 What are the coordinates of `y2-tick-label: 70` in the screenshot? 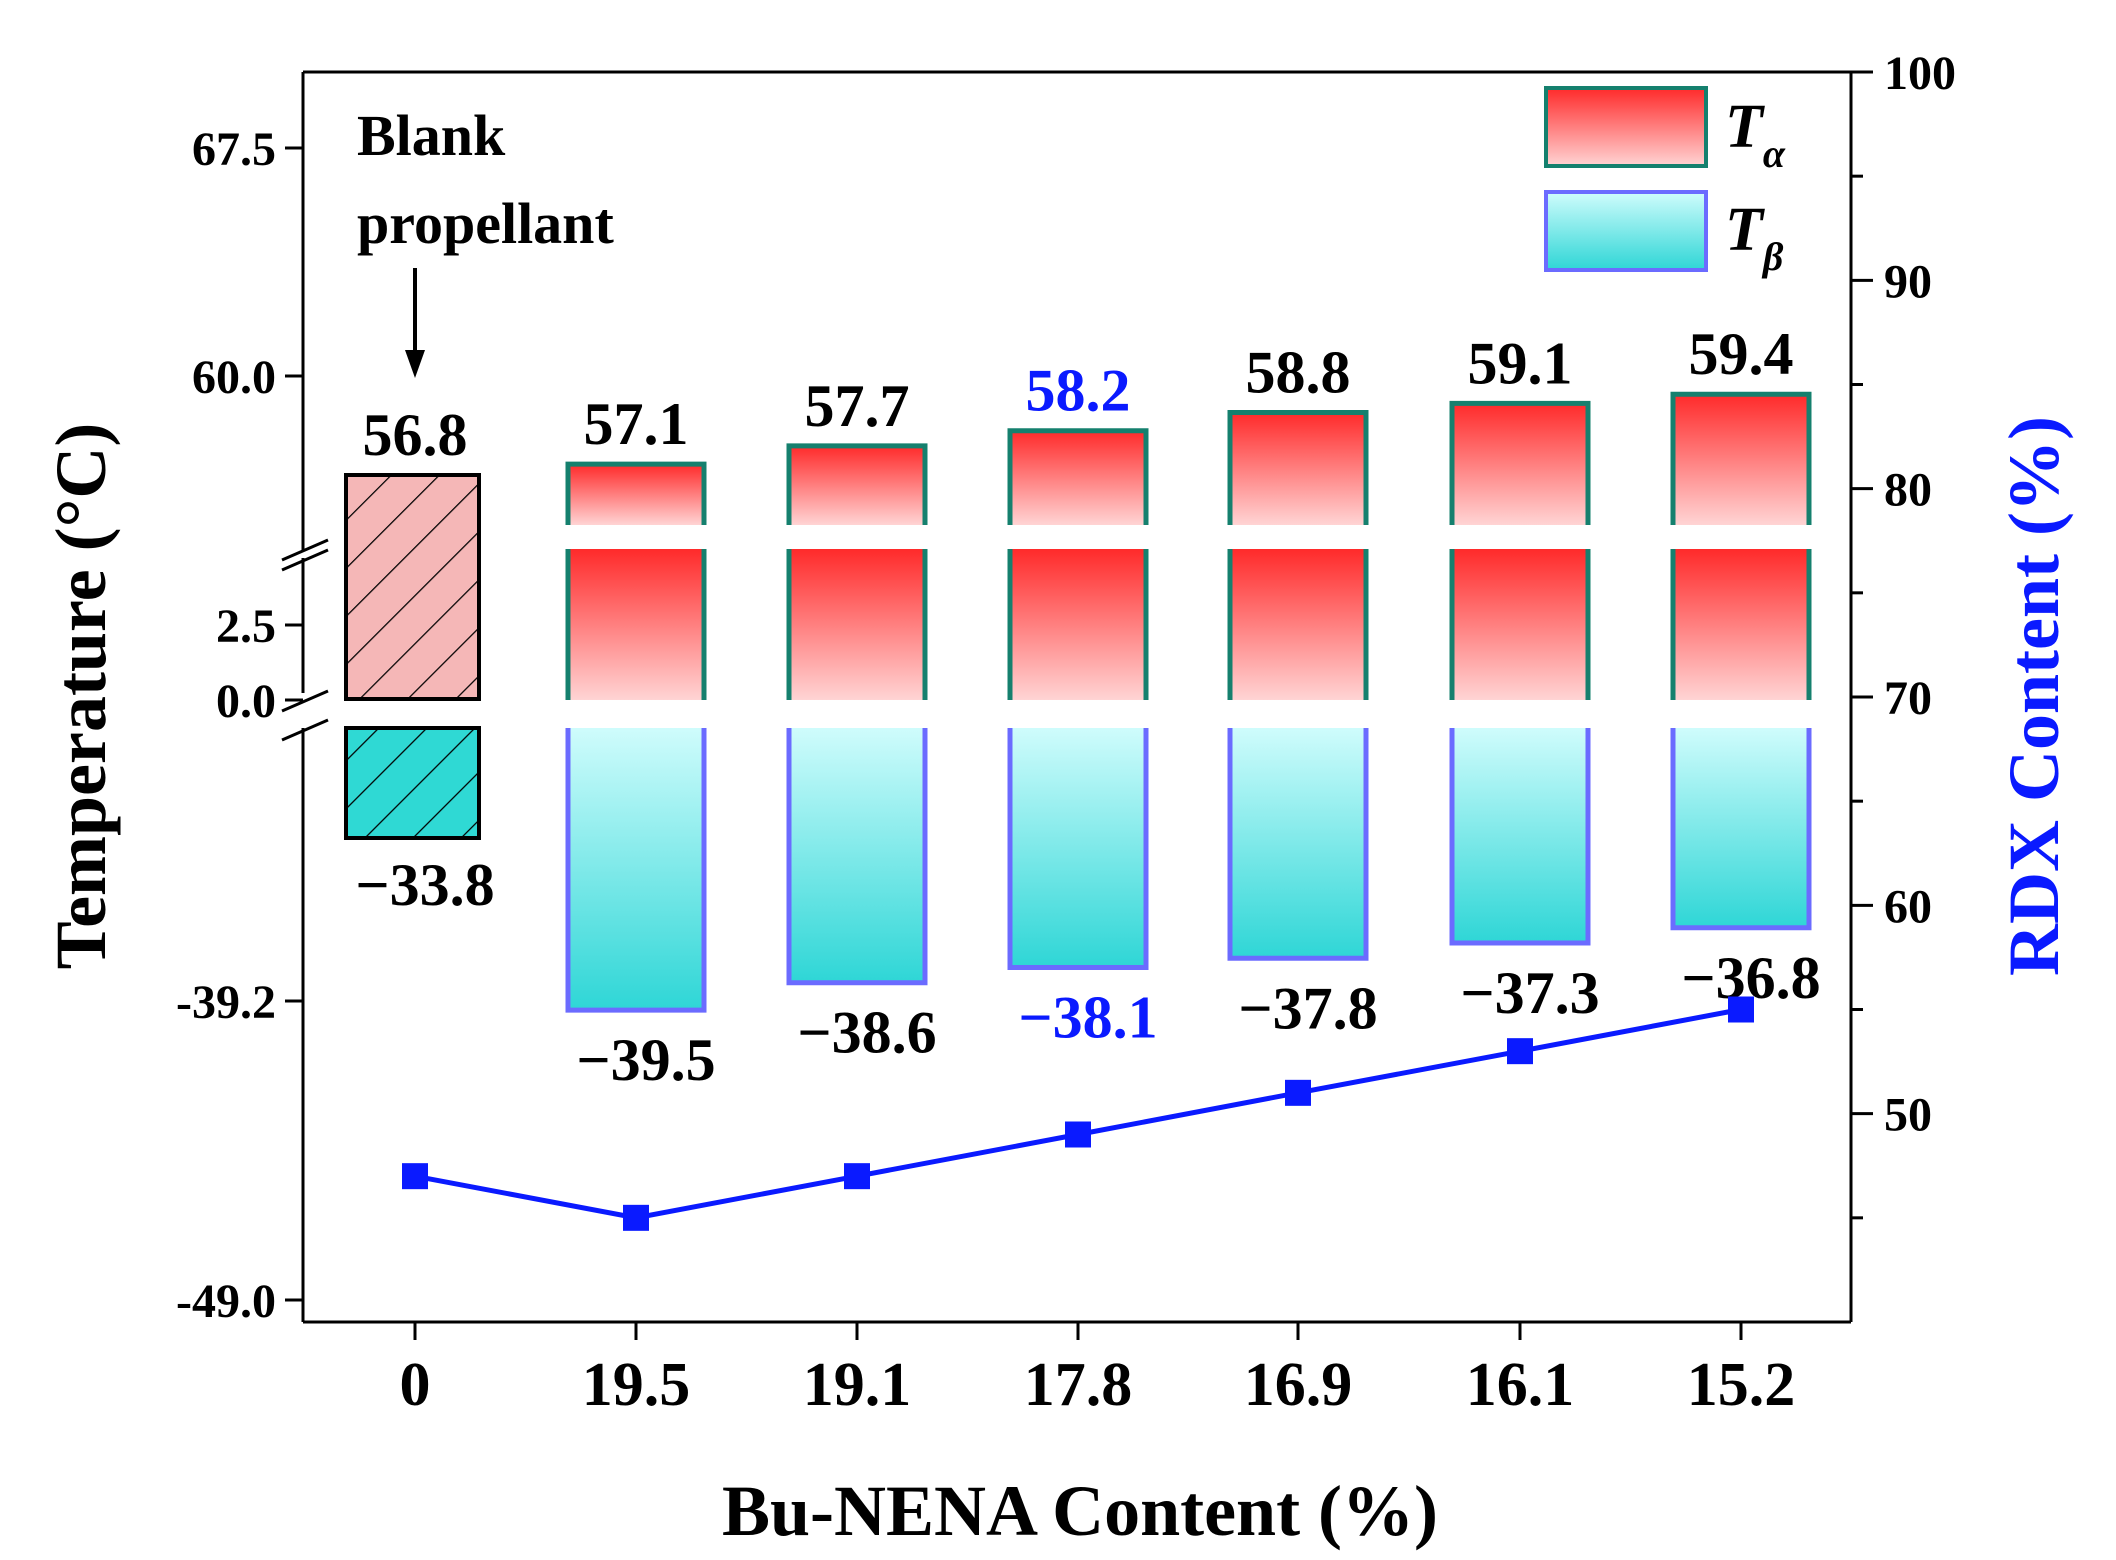 It's located at (1908, 698).